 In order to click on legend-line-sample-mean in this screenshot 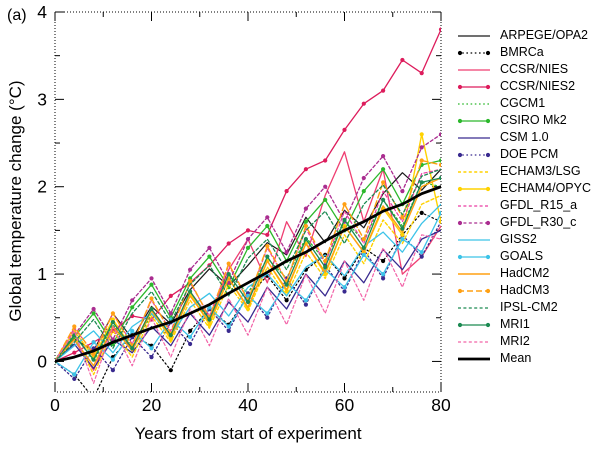, I will do `click(474, 358)`.